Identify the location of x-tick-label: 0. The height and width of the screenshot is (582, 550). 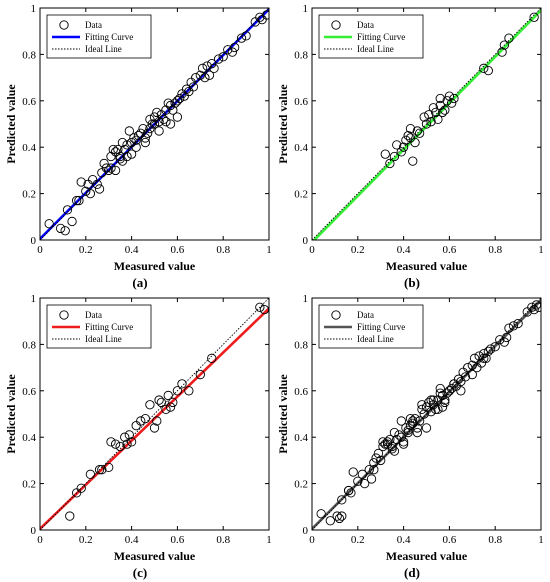
(40, 250).